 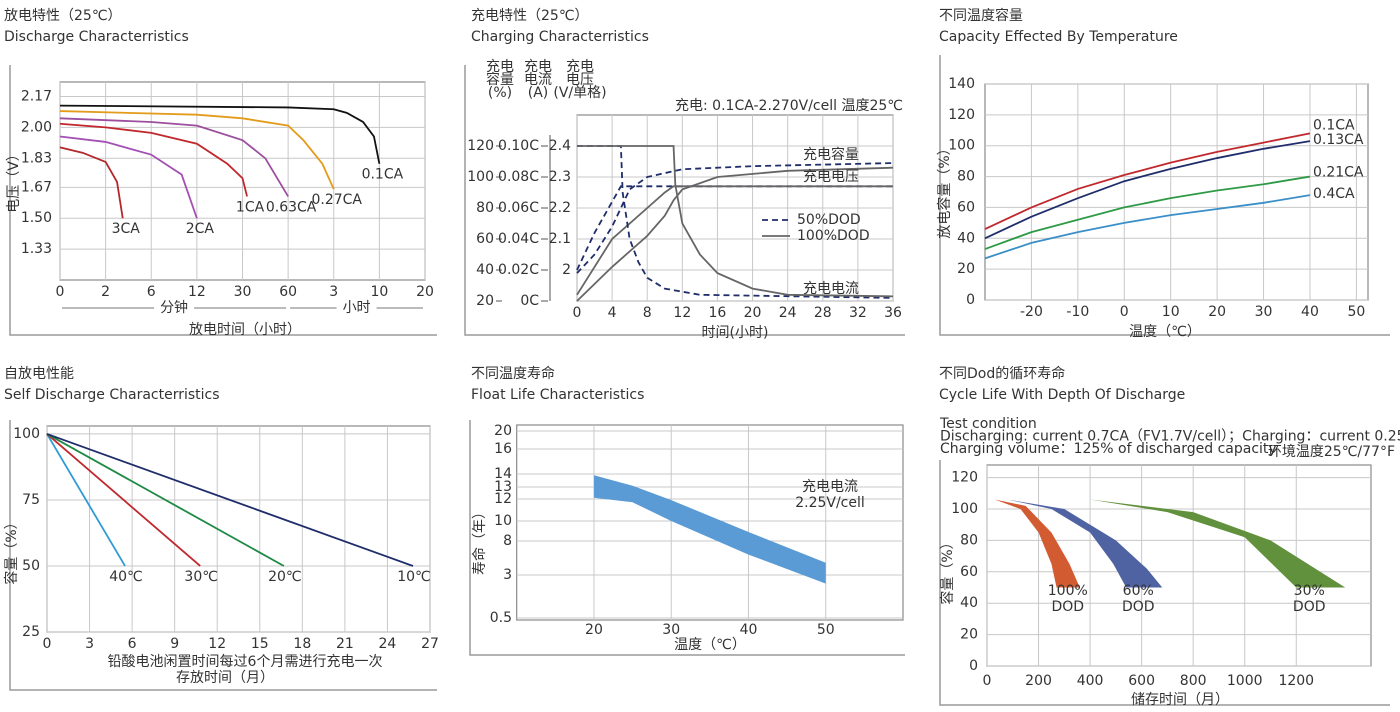 What do you see at coordinates (831, 154) in the screenshot?
I see `series-label: 充电容量` at bounding box center [831, 154].